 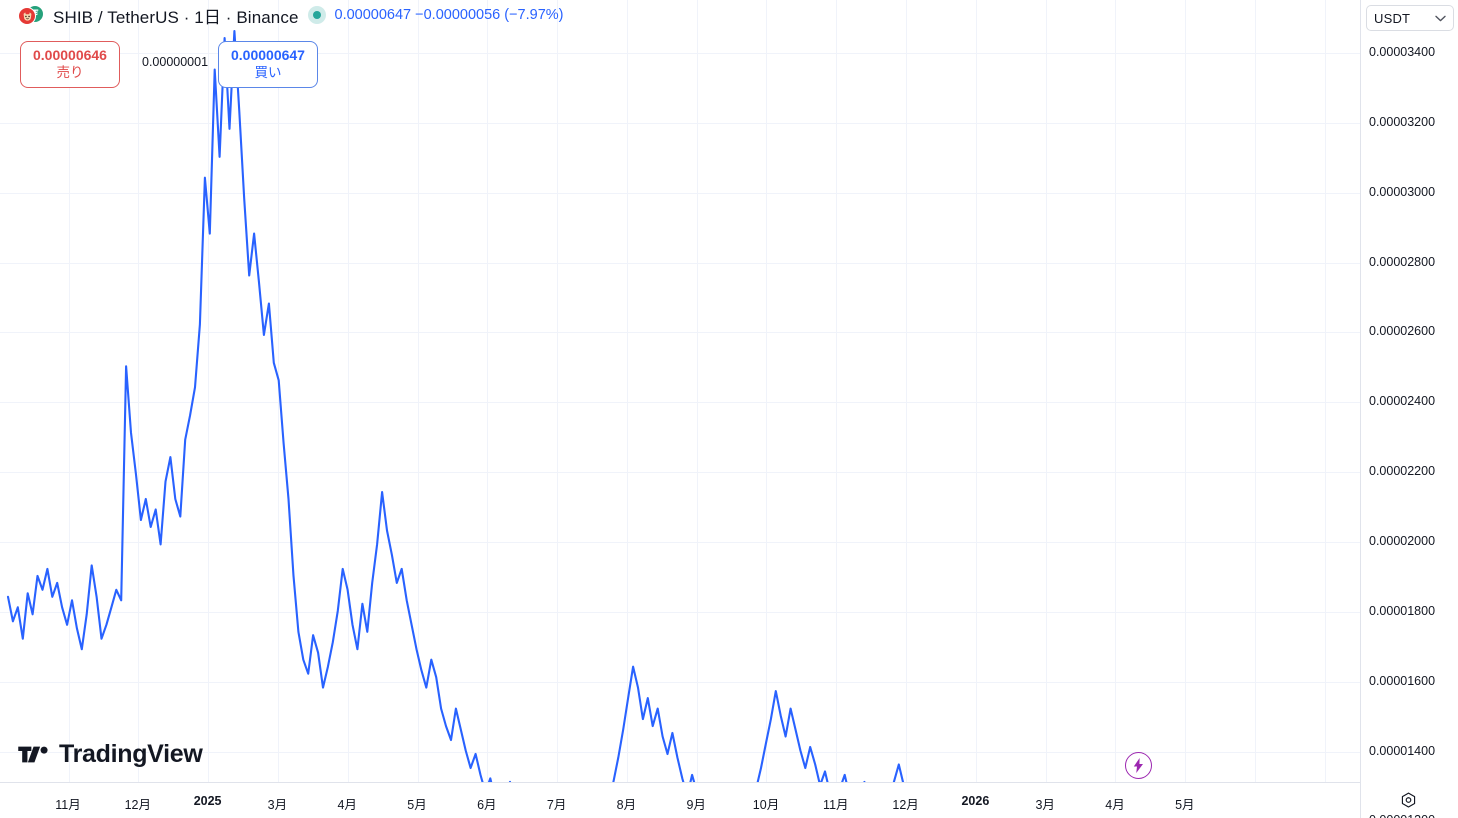 What do you see at coordinates (449, 15) in the screenshot?
I see `quote-summary: 0.00000647 −0.00000056 (−7.97%)` at bounding box center [449, 15].